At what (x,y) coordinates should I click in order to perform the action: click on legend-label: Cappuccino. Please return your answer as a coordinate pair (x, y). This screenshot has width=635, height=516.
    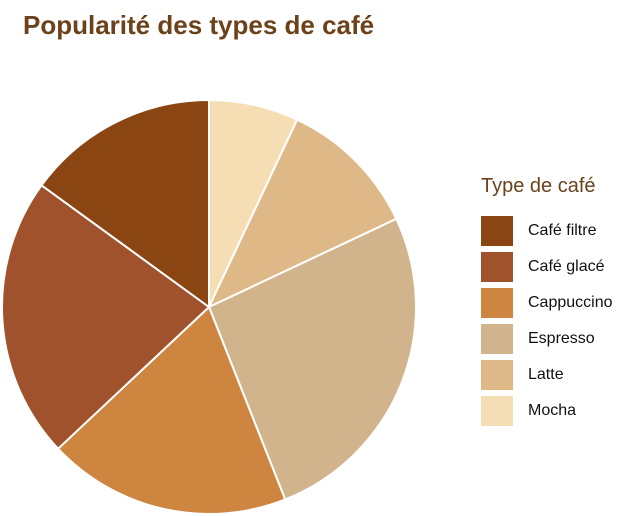
    Looking at the image, I should click on (570, 302).